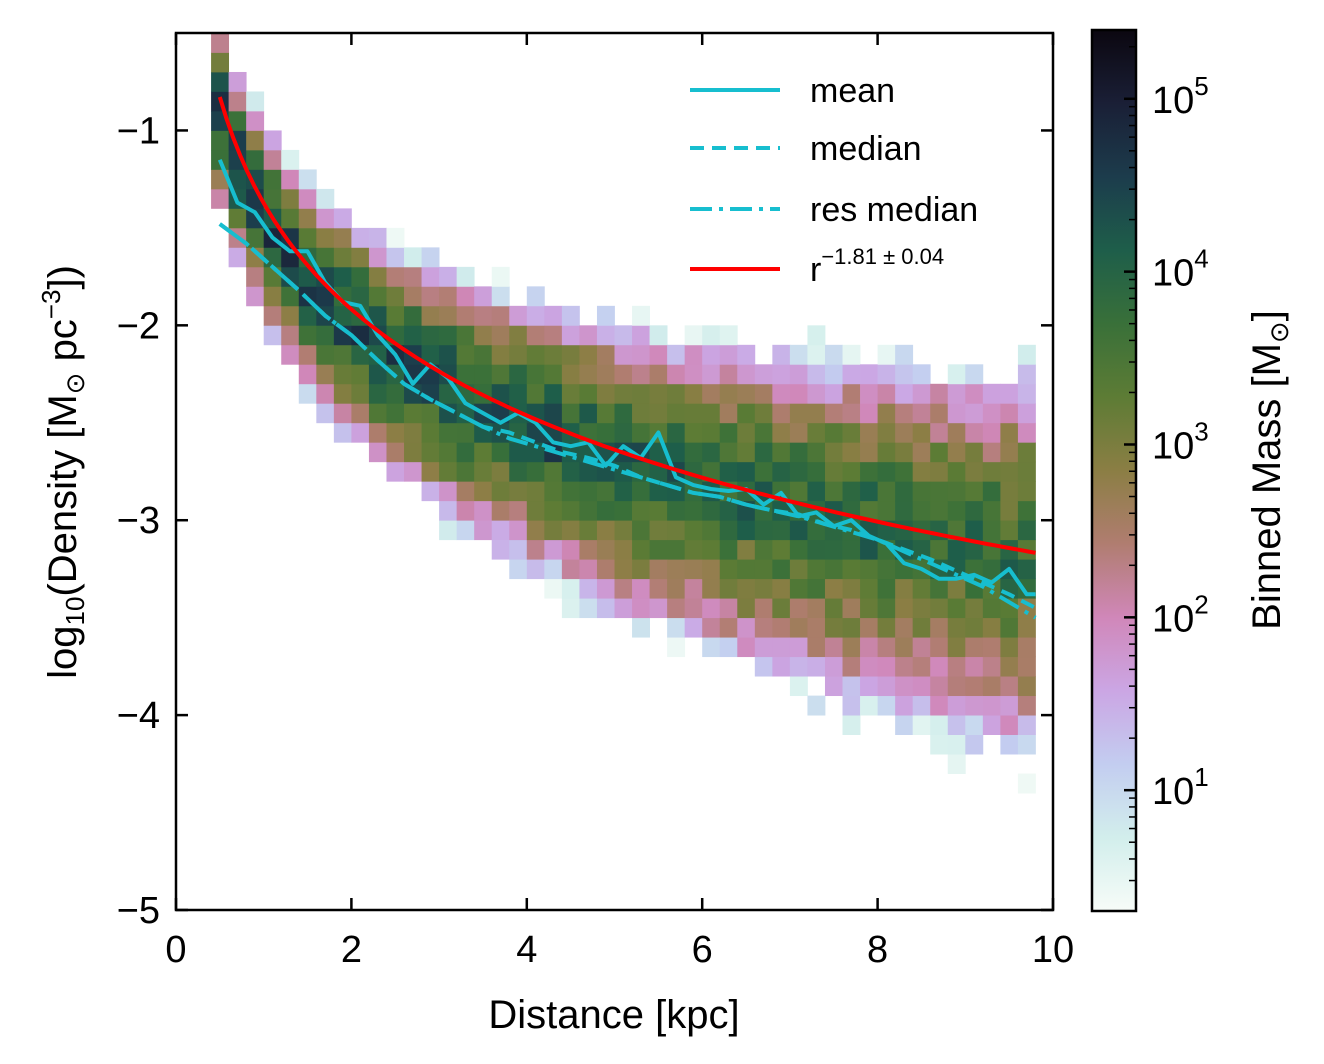 The image size is (1324, 1064). I want to click on x-tick-label: 0, so click(175, 950).